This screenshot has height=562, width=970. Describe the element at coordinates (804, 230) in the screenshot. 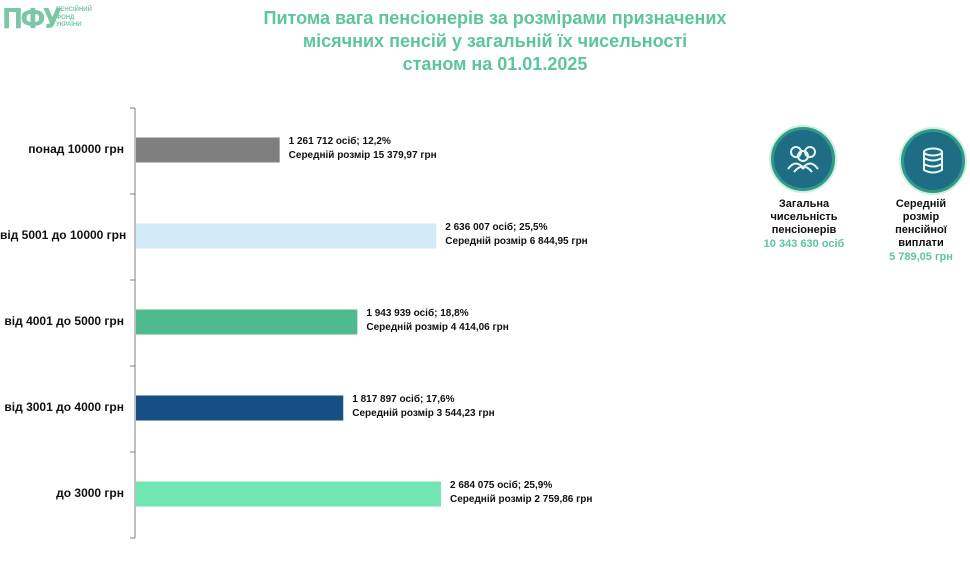

I see `kpi-total-label-3: пенсіонерів` at that location.